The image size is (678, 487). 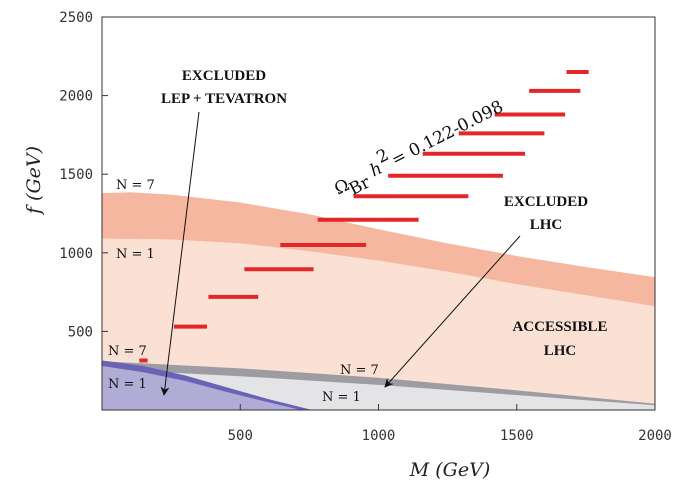 What do you see at coordinates (135, 185) in the screenshot?
I see `n7-band-upper-label: N = 7` at bounding box center [135, 185].